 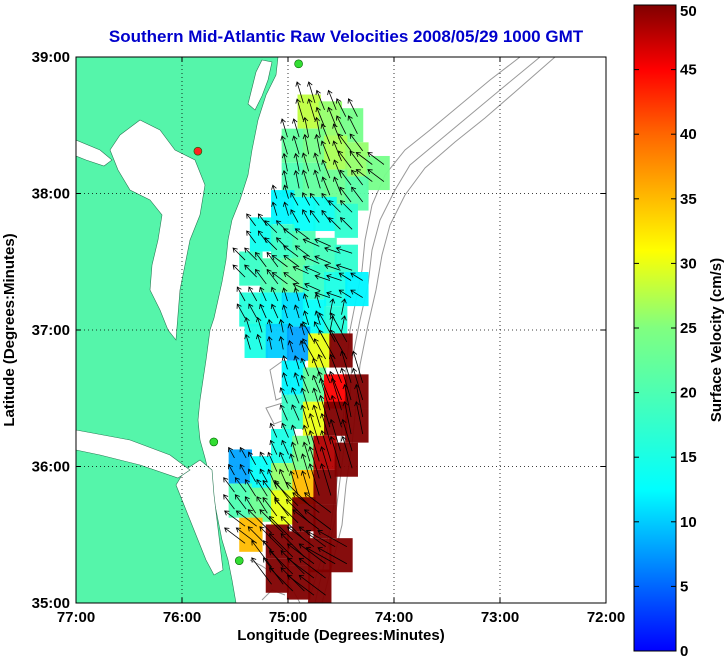 What do you see at coordinates (655, 328) in the screenshot?
I see `colorbar` at bounding box center [655, 328].